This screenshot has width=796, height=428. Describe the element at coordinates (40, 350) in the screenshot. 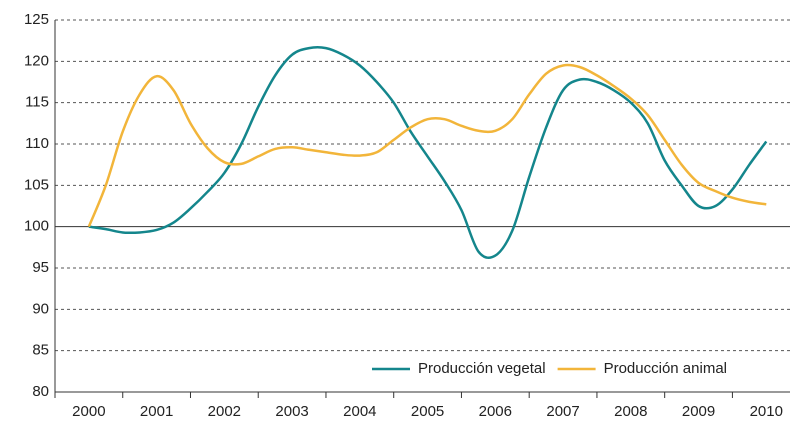

I see `y-tick-label: 85` at that location.